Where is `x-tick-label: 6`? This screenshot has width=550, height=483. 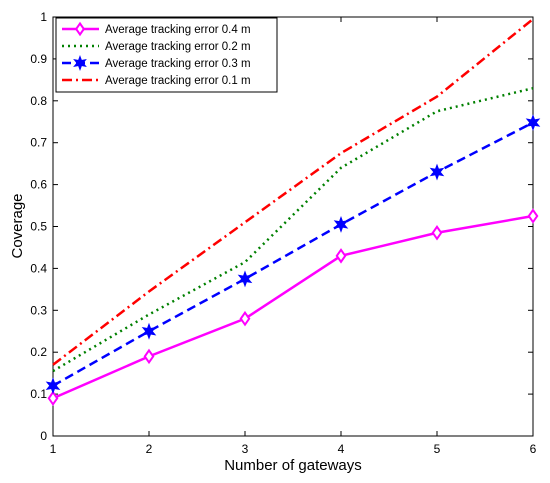
x-tick-label: 6 is located at coordinates (533, 449).